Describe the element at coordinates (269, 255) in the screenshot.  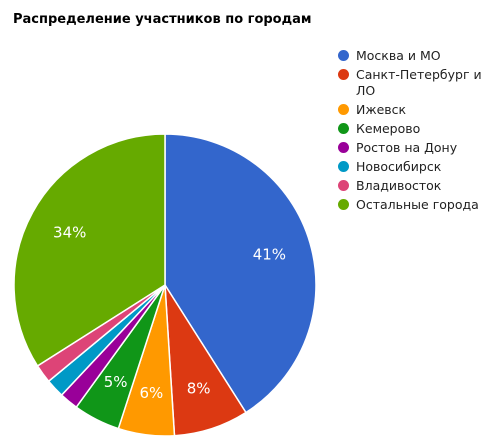
I see `slice-value-label: 41%` at that location.